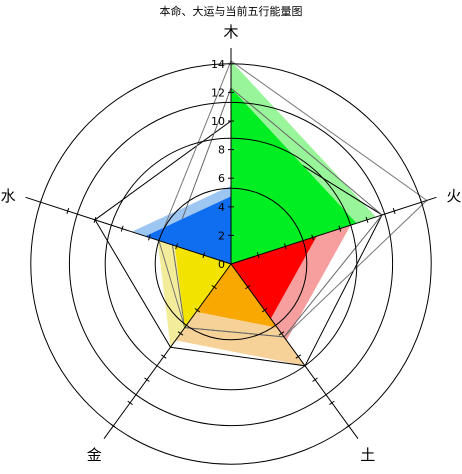 The image size is (462, 474). Describe the element at coordinates (221, 150) in the screenshot. I see `tick-label-4: 8` at that location.